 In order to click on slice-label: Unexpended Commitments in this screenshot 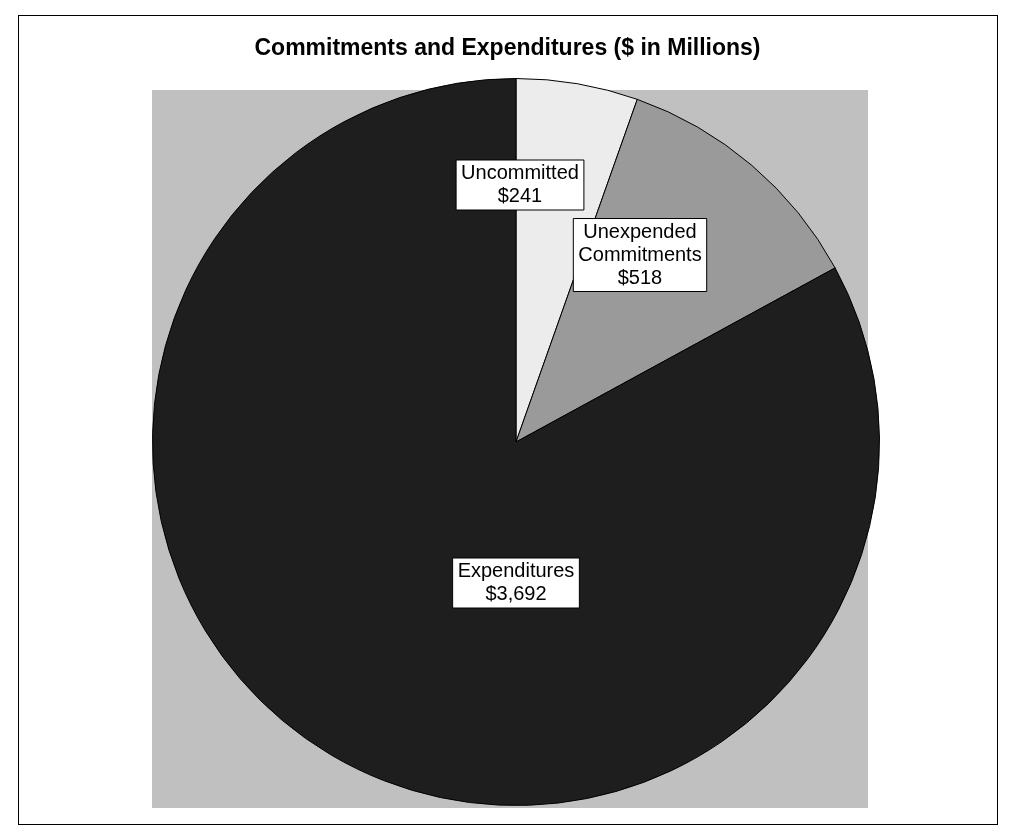, I will do `click(640, 242)`.